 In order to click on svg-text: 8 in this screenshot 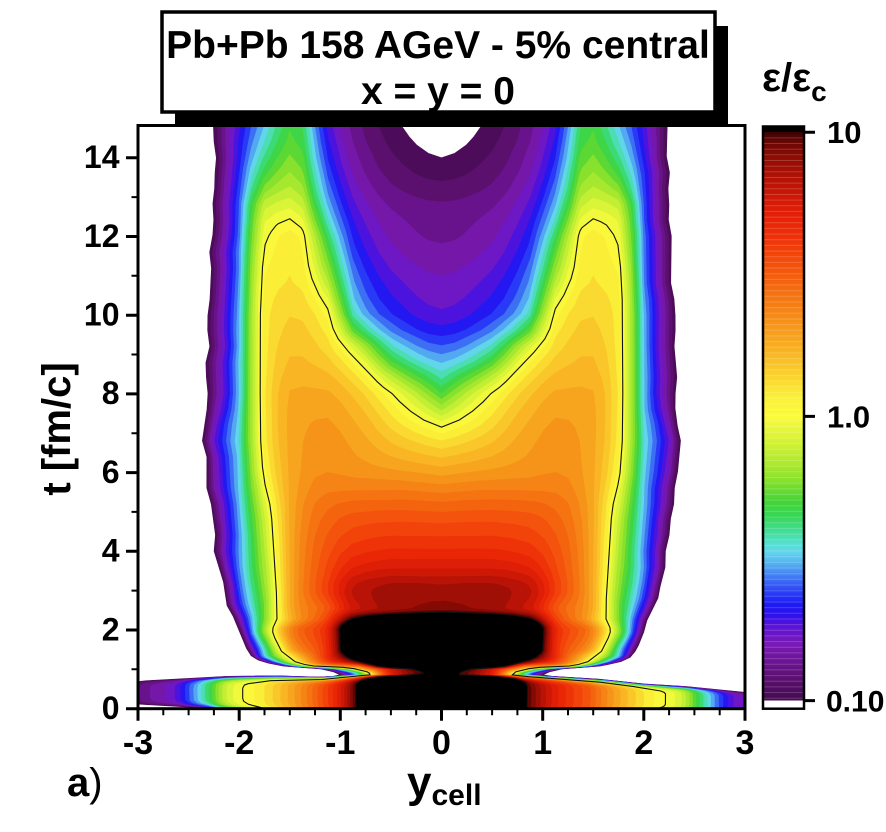, I will do `click(111, 393)`.